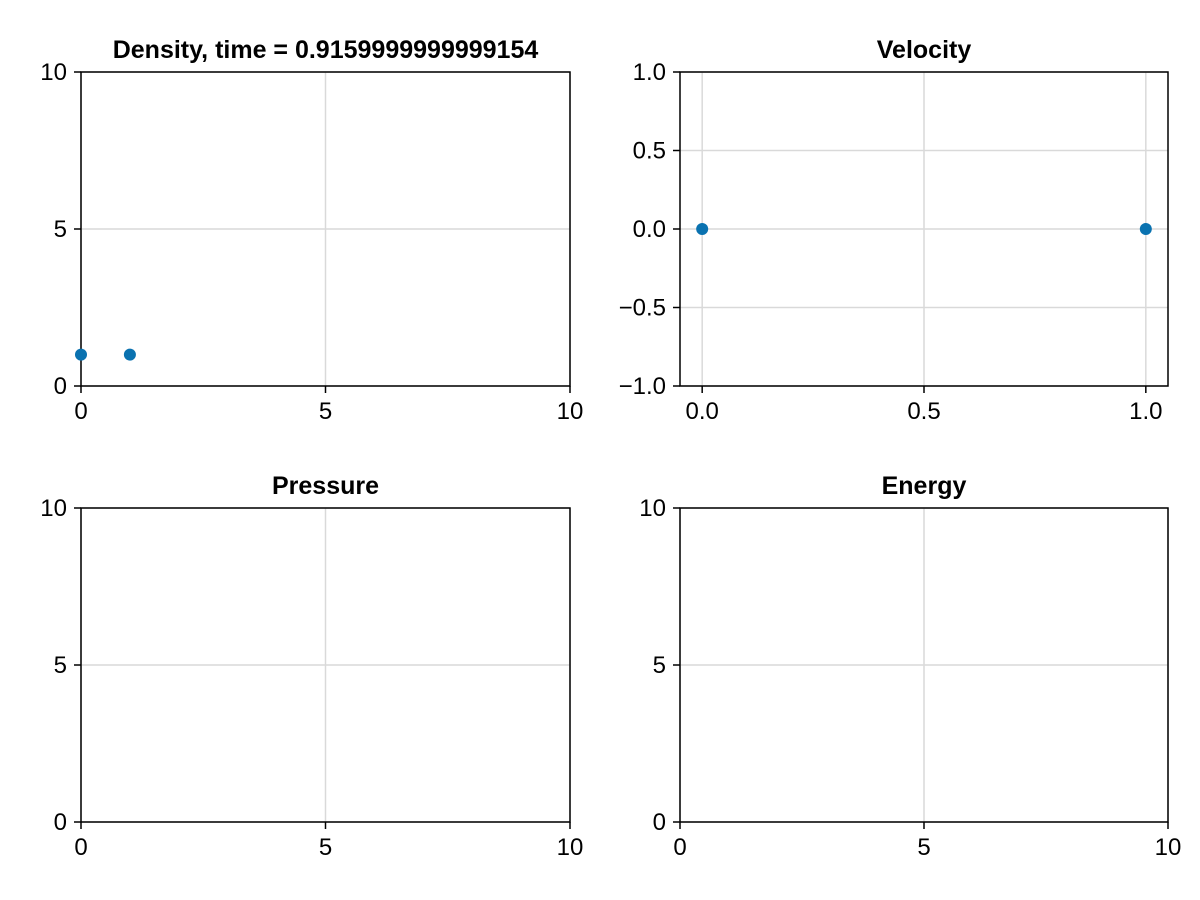  What do you see at coordinates (659, 822) in the screenshot?
I see `energy-y-tick-label: 0` at bounding box center [659, 822].